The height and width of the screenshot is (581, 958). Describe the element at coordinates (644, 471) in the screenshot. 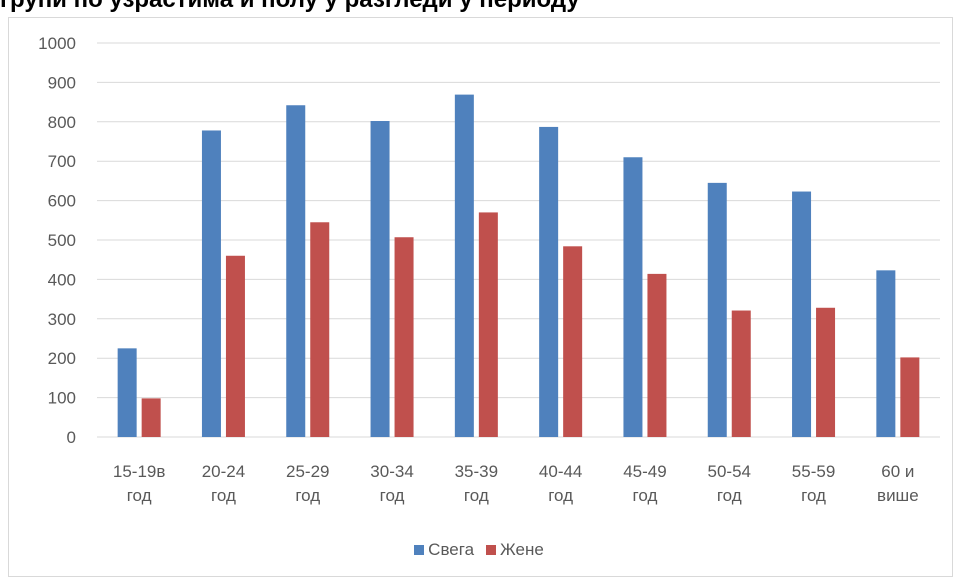

I see `x-tick-label: 45-49` at that location.